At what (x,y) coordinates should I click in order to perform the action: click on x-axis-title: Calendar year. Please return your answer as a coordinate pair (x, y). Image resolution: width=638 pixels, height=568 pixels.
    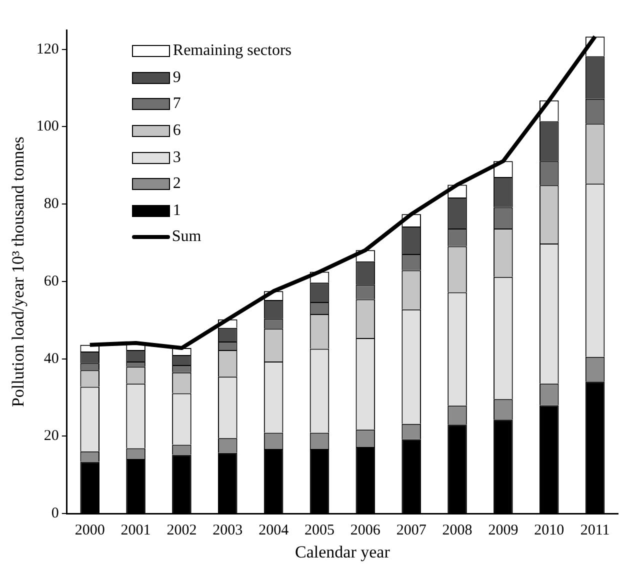
    Looking at the image, I should click on (342, 552).